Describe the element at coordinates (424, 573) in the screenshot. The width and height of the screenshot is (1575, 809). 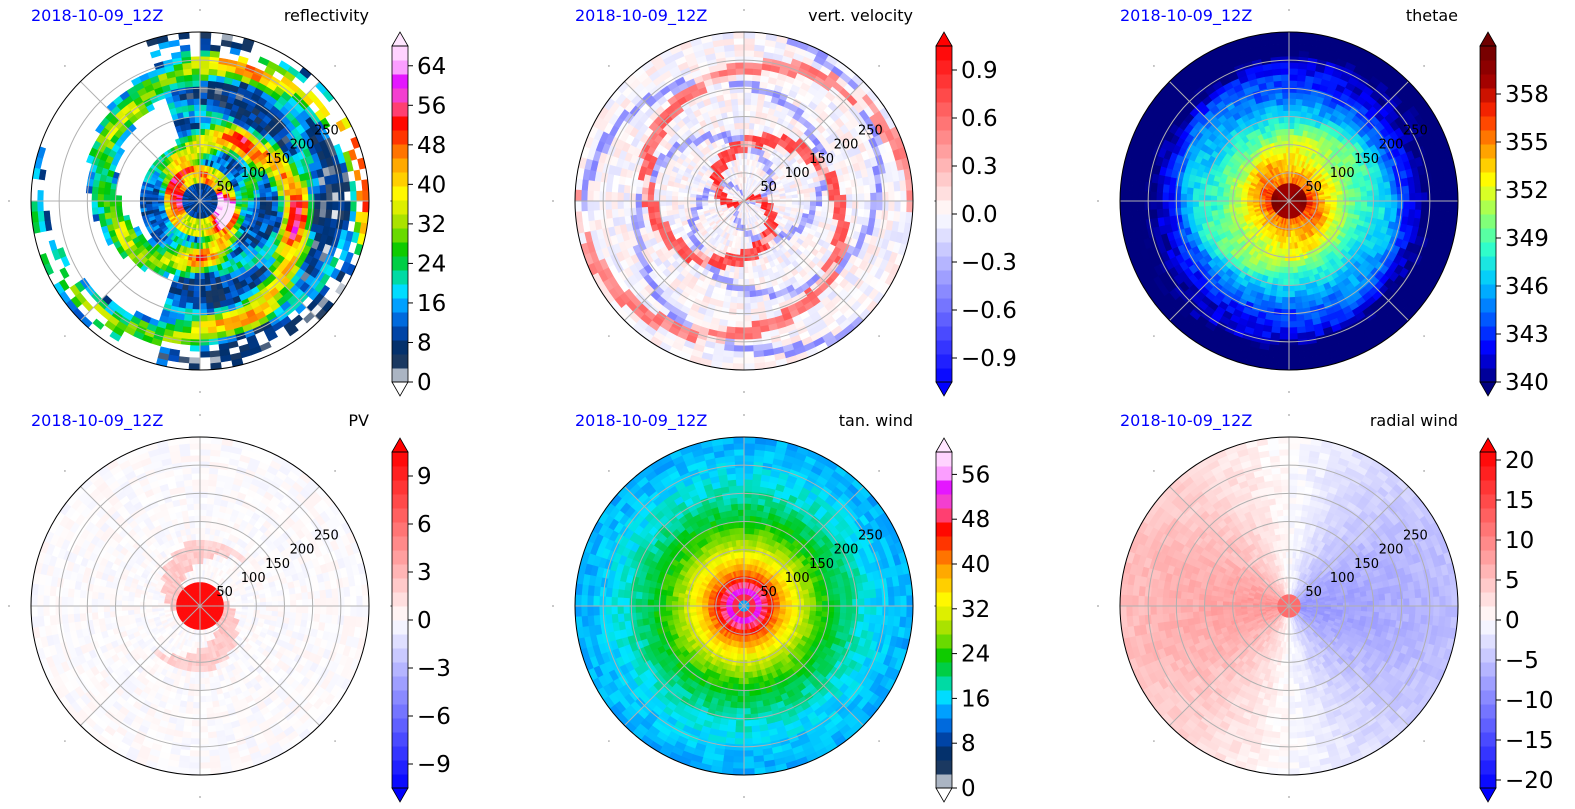
I see `colorbar-tick-label: 3` at that location.